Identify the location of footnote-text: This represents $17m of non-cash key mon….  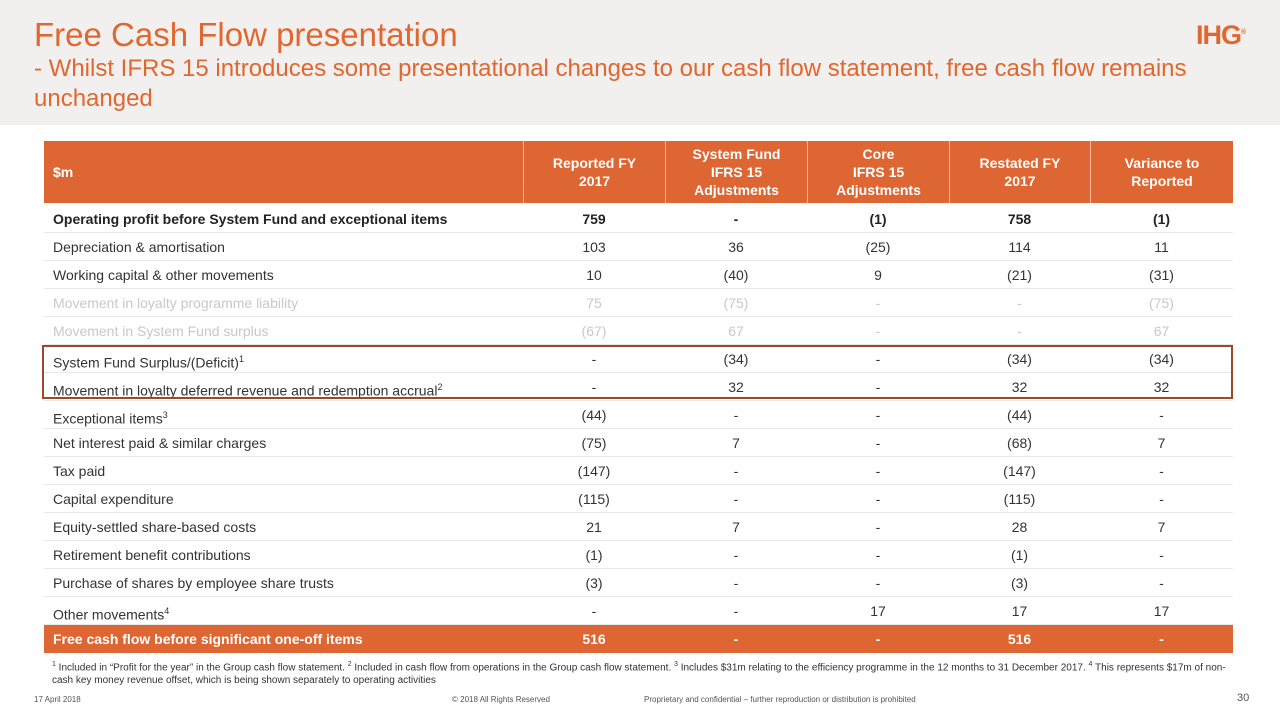
(639, 674).